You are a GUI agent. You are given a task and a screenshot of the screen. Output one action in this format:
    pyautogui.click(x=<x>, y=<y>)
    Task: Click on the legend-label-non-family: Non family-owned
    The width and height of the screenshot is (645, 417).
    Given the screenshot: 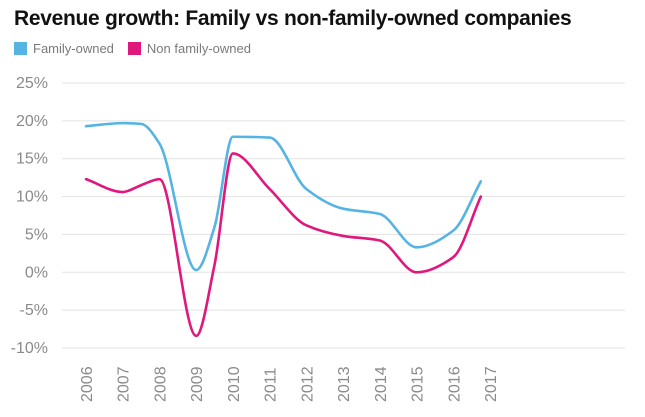 What is the action you would take?
    pyautogui.click(x=198, y=48)
    